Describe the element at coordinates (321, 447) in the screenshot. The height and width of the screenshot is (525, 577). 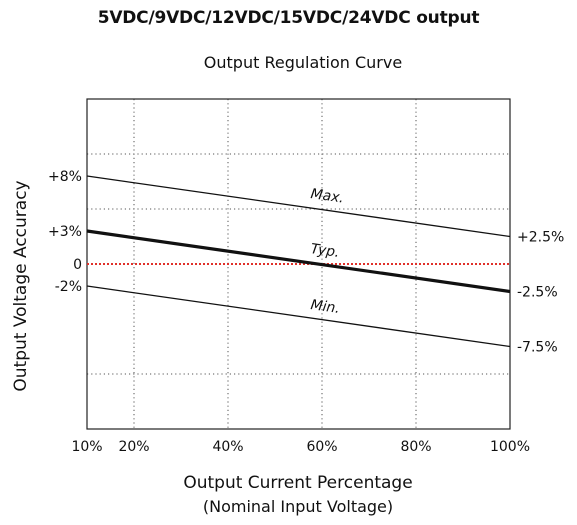
I see `x-tick-label: 60%` at that location.